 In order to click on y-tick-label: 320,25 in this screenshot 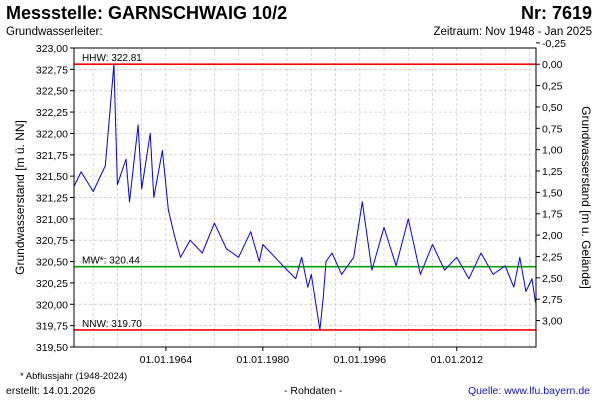, I will do `click(52, 284)`.